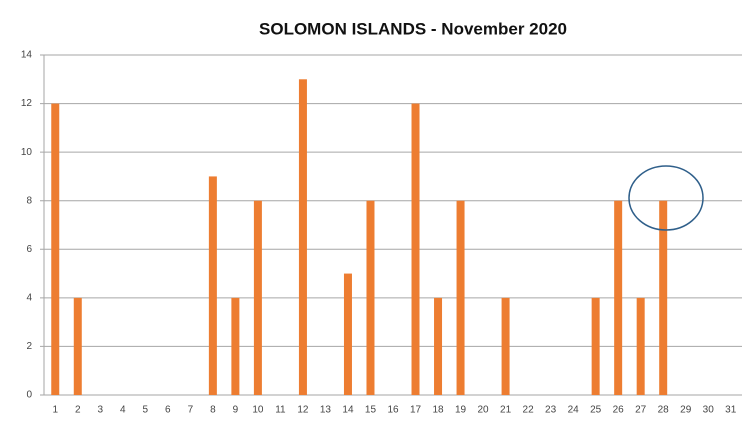  What do you see at coordinates (191, 410) in the screenshot?
I see `x-tick-label: 7` at bounding box center [191, 410].